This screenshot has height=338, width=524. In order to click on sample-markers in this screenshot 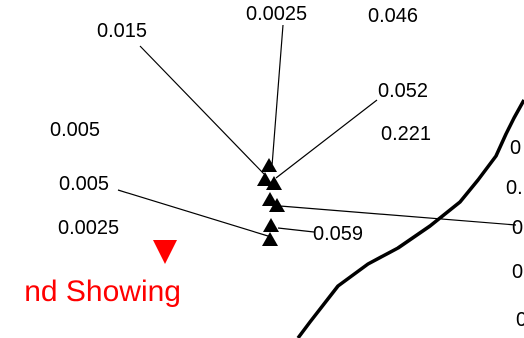, I will do `click(271, 202)`.